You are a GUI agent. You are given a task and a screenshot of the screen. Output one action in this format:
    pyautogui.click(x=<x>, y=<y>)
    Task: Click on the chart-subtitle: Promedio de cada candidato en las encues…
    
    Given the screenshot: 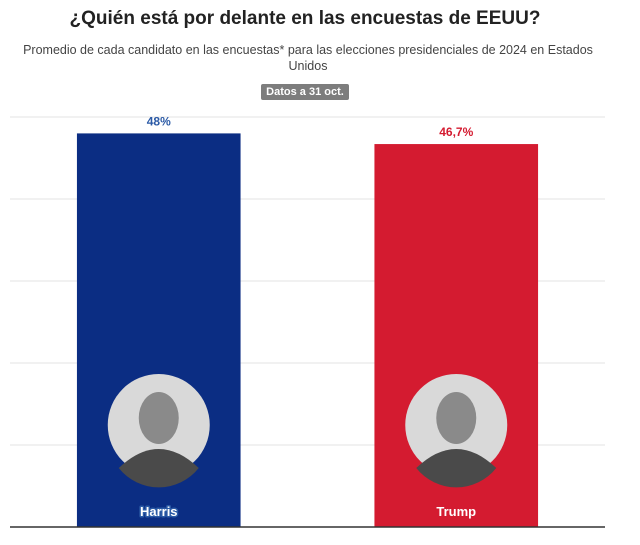 What is the action you would take?
    pyautogui.click(x=308, y=58)
    